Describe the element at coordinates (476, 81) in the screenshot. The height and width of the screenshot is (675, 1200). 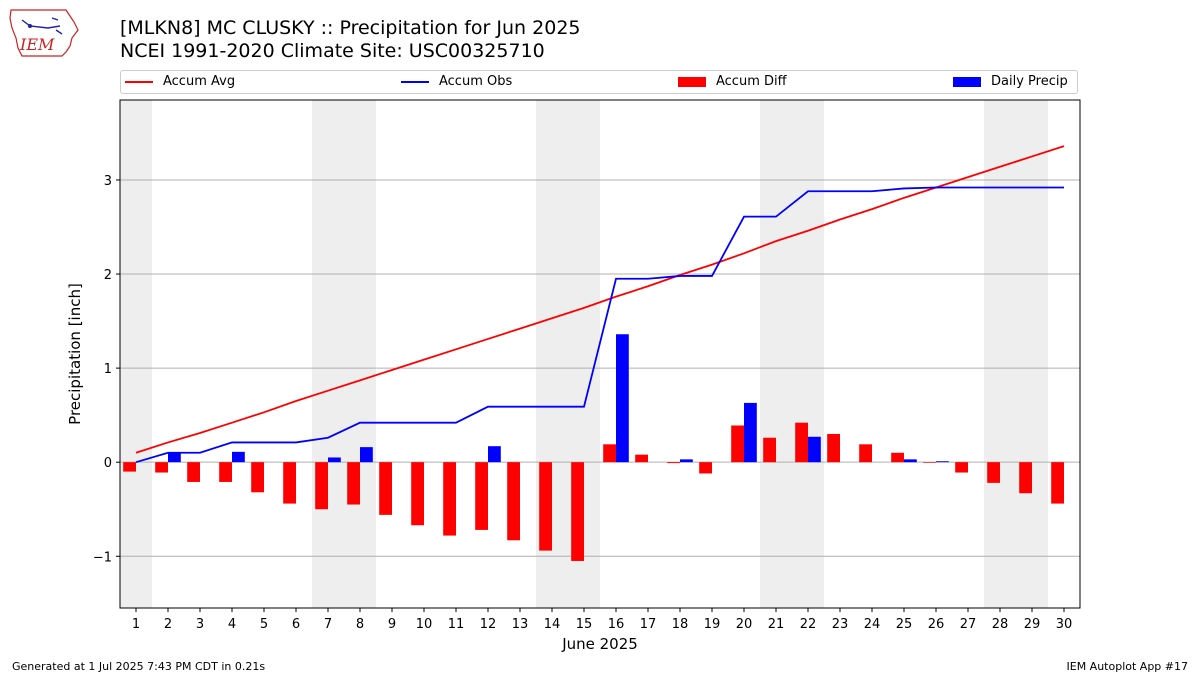
I see `legend-label-accum-obs: Accum Obs` at that location.